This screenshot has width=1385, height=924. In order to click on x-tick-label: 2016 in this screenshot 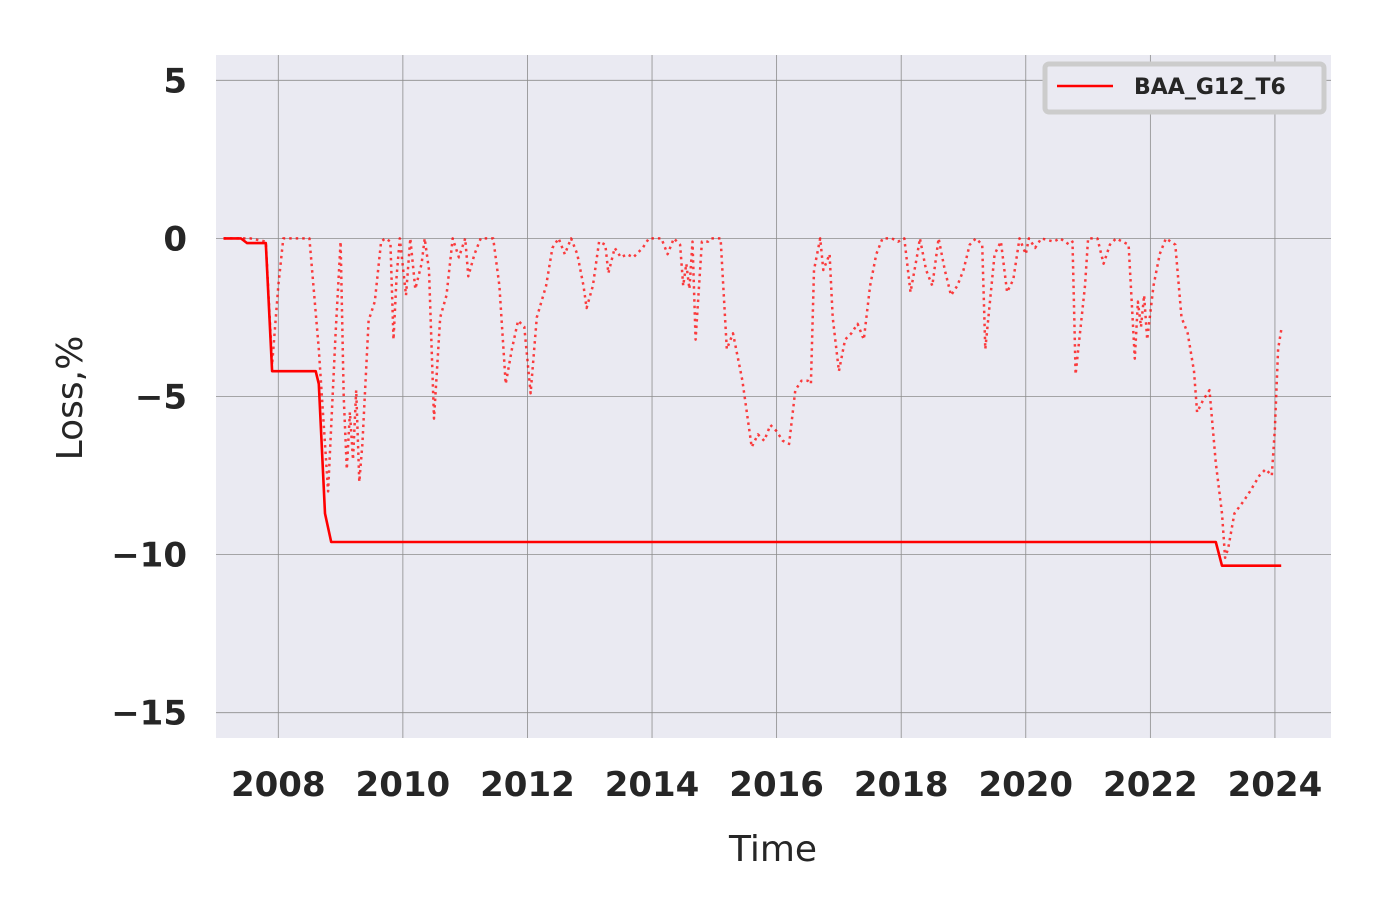, I will do `click(776, 785)`.